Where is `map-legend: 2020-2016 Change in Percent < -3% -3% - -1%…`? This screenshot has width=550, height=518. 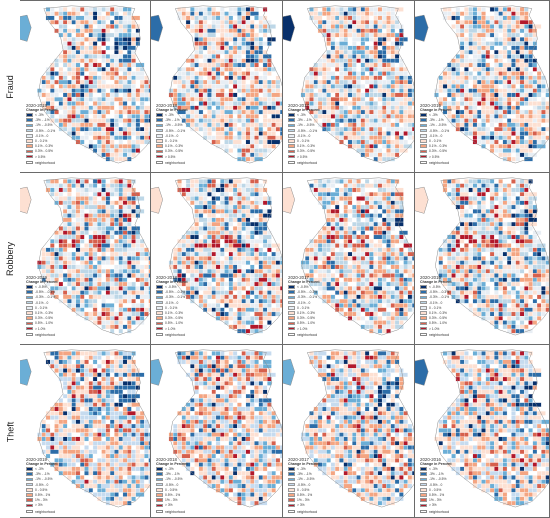 map-legend: 2020-2016 Change in Percent < -3% -3% - -1%… is located at coordinates (436, 134).